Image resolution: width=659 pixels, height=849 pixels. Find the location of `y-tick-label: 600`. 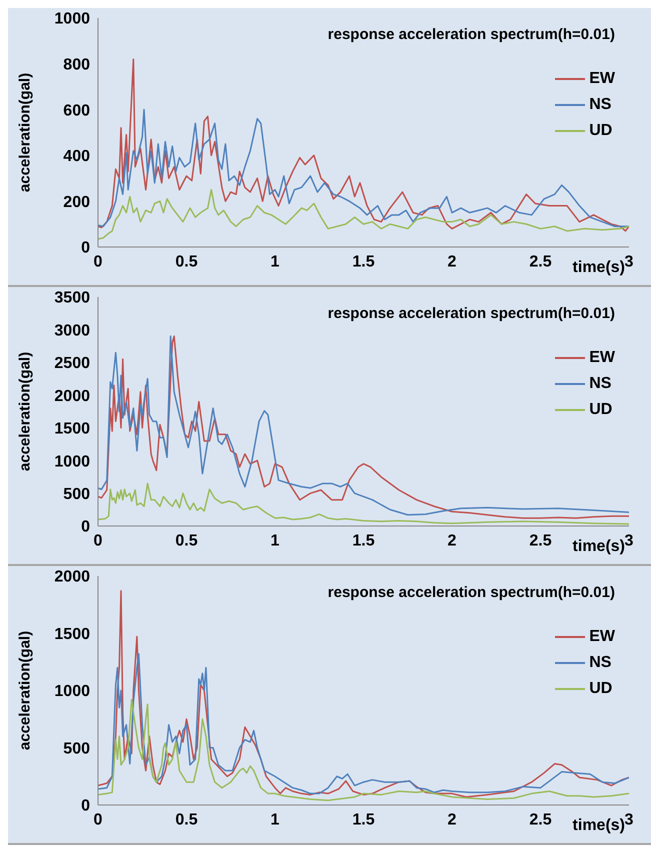

y-tick-label: 600 is located at coordinates (76, 111).